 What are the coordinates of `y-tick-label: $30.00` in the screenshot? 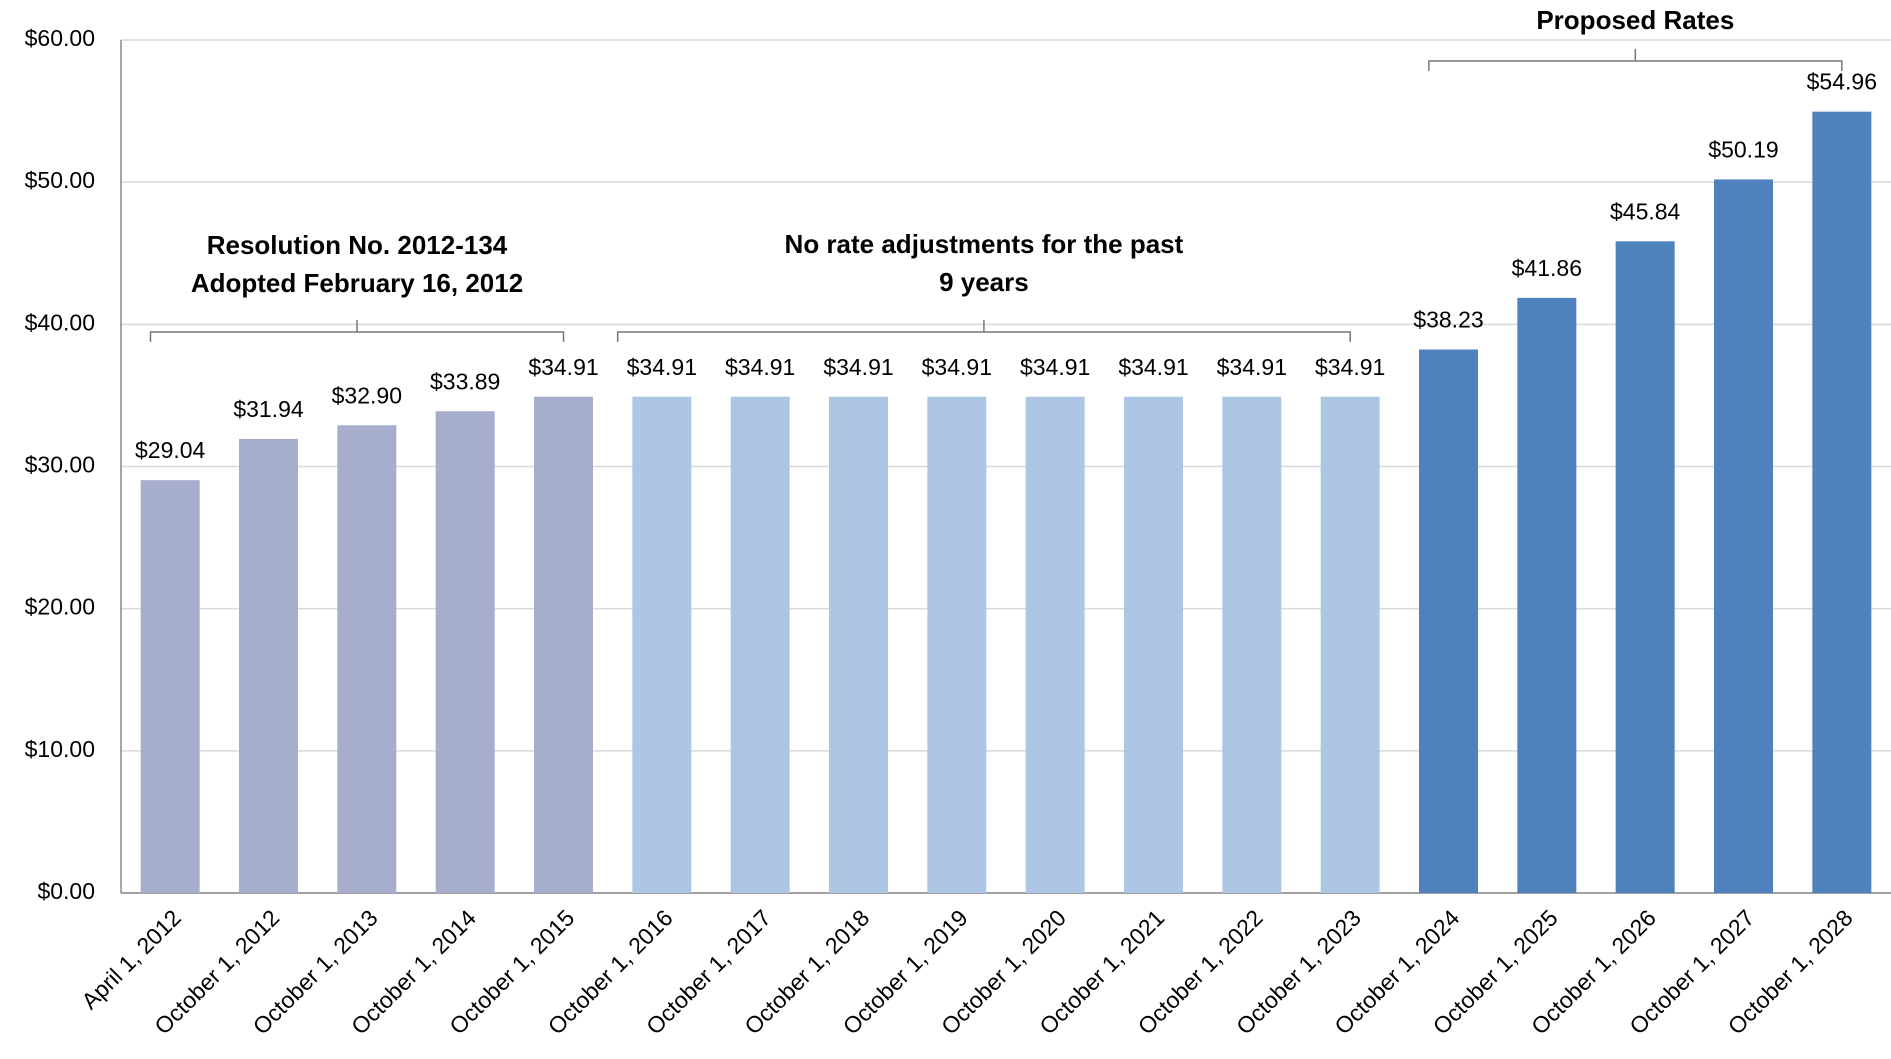 It's located at (60, 465).